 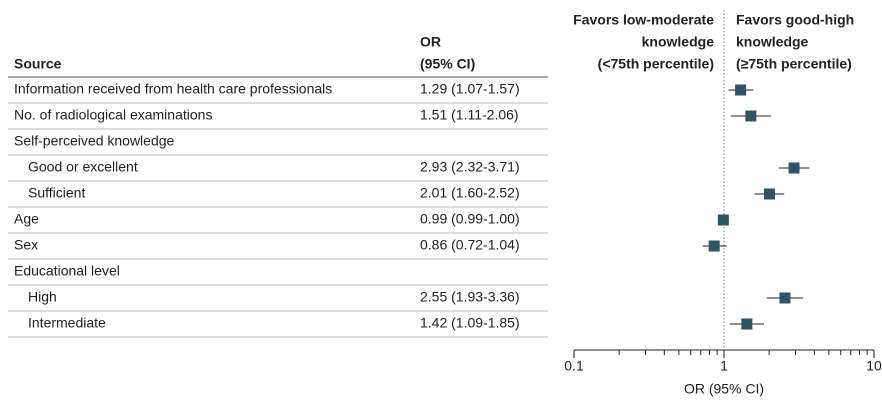 I want to click on row-label: Educational level, so click(x=67, y=271).